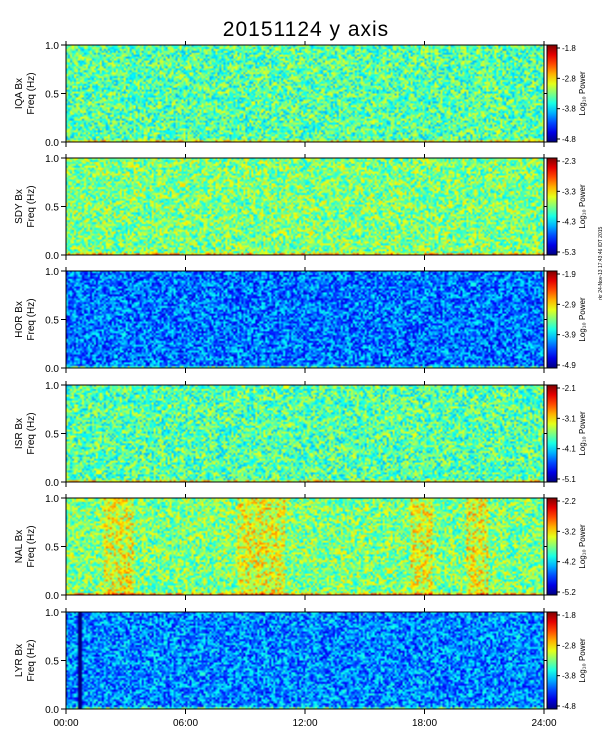 This screenshot has width=612, height=756. I want to click on colorbar-tick-label: -4.3, so click(569, 222).